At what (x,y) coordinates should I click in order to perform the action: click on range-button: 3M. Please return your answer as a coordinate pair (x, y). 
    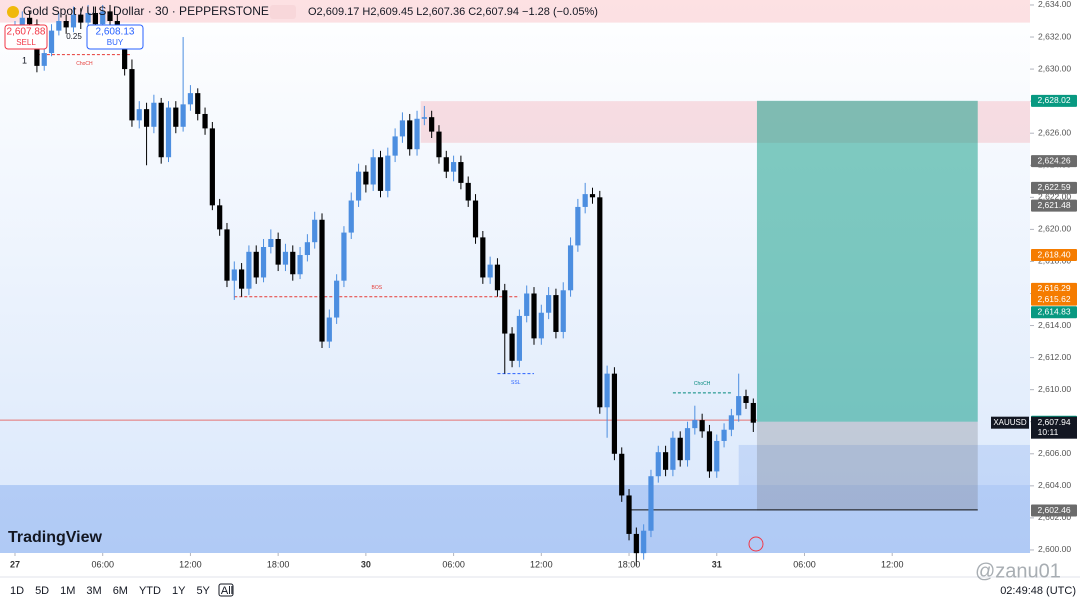
    Looking at the image, I should click on (93, 591).